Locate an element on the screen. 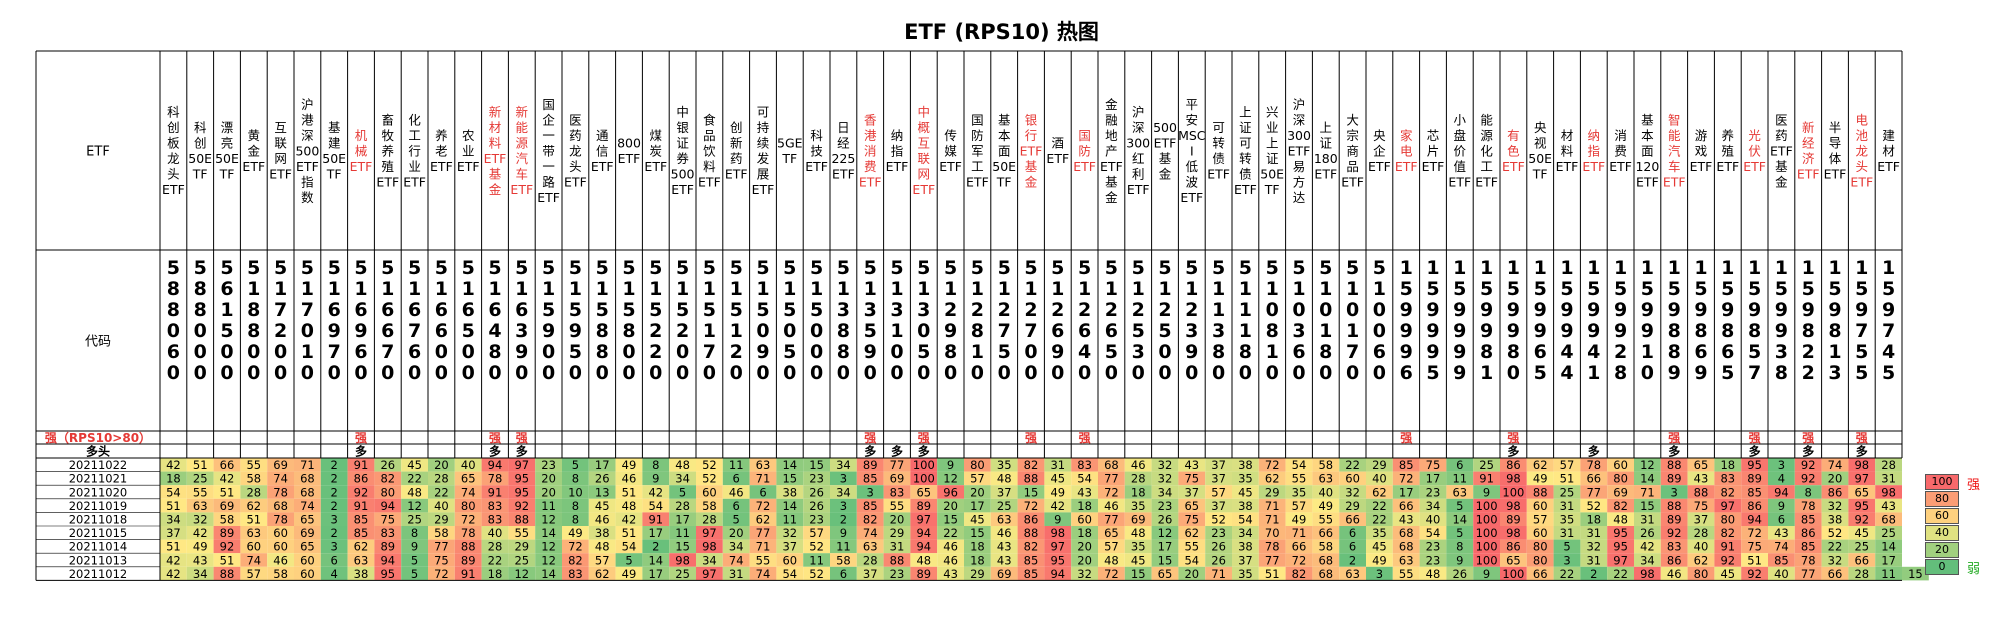  cell-value: 51 is located at coordinates (253, 520).